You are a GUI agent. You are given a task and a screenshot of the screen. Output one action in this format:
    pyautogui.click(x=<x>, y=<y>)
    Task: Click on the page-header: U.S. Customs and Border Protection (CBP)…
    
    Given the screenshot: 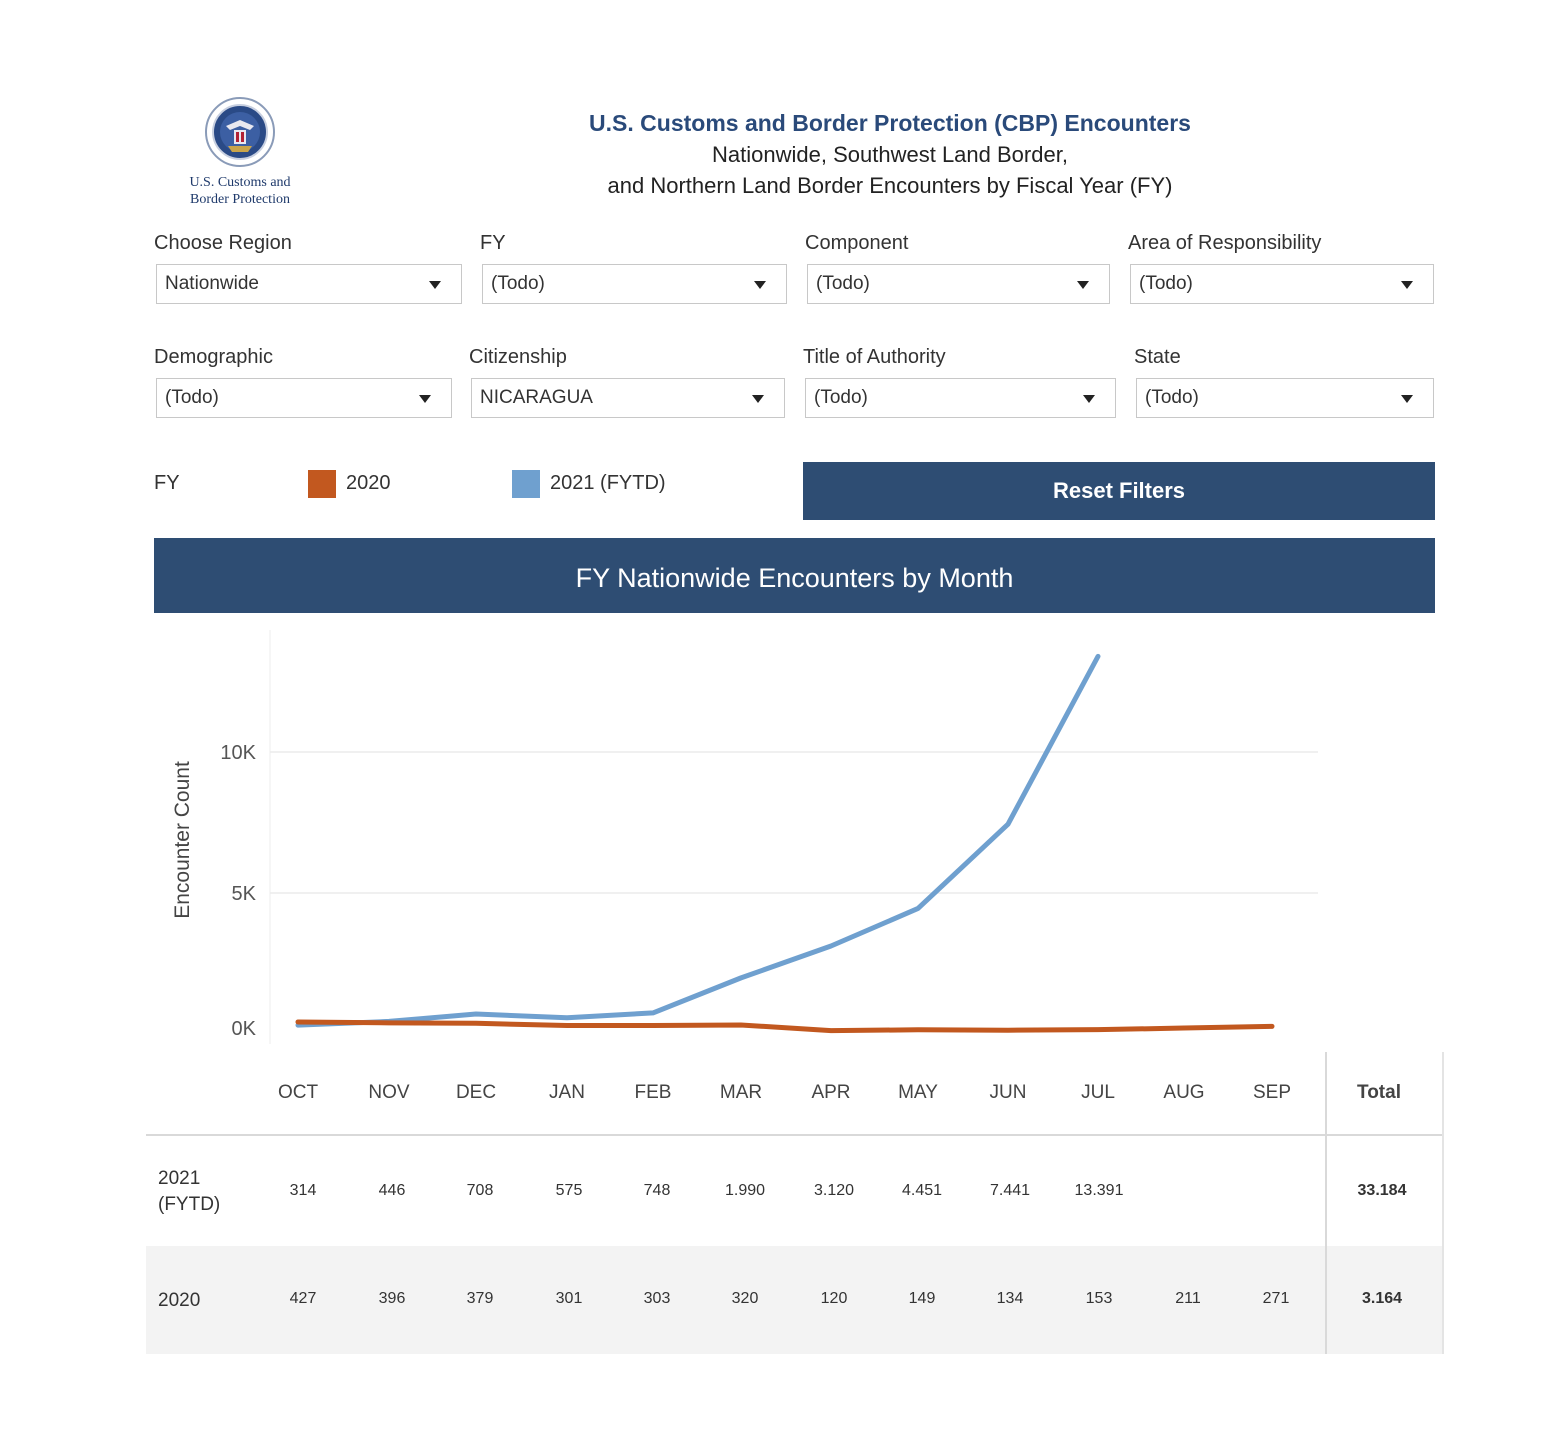 What is the action you would take?
    pyautogui.click(x=890, y=154)
    